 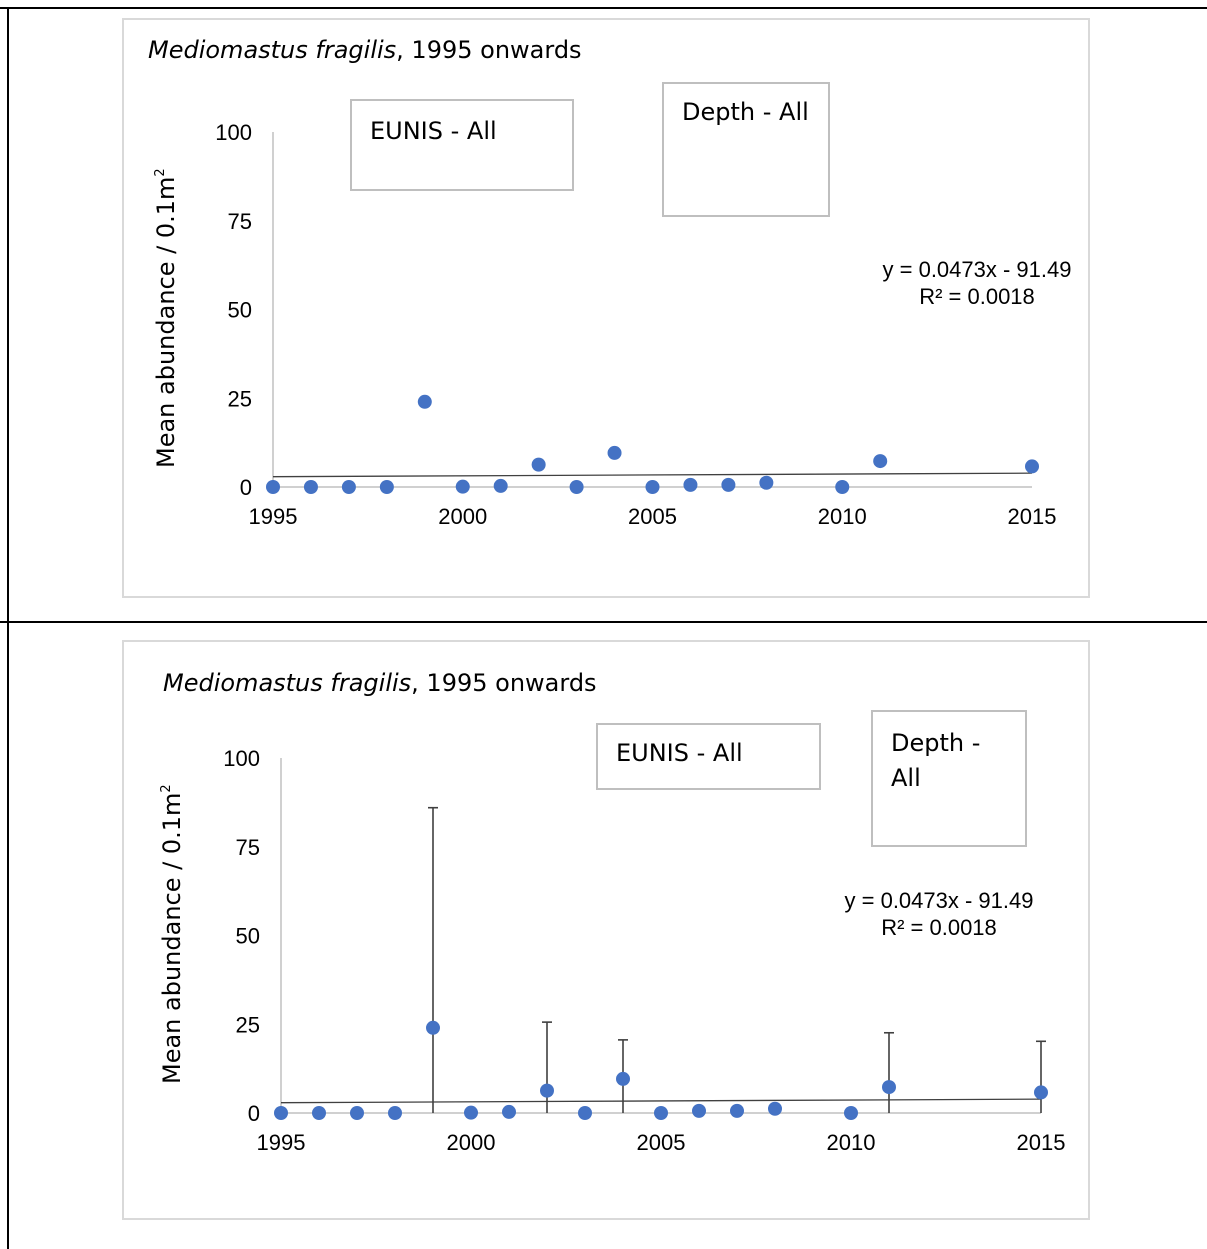 I want to click on chart-2-title-rest: , 1995 onwards, so click(x=504, y=683).